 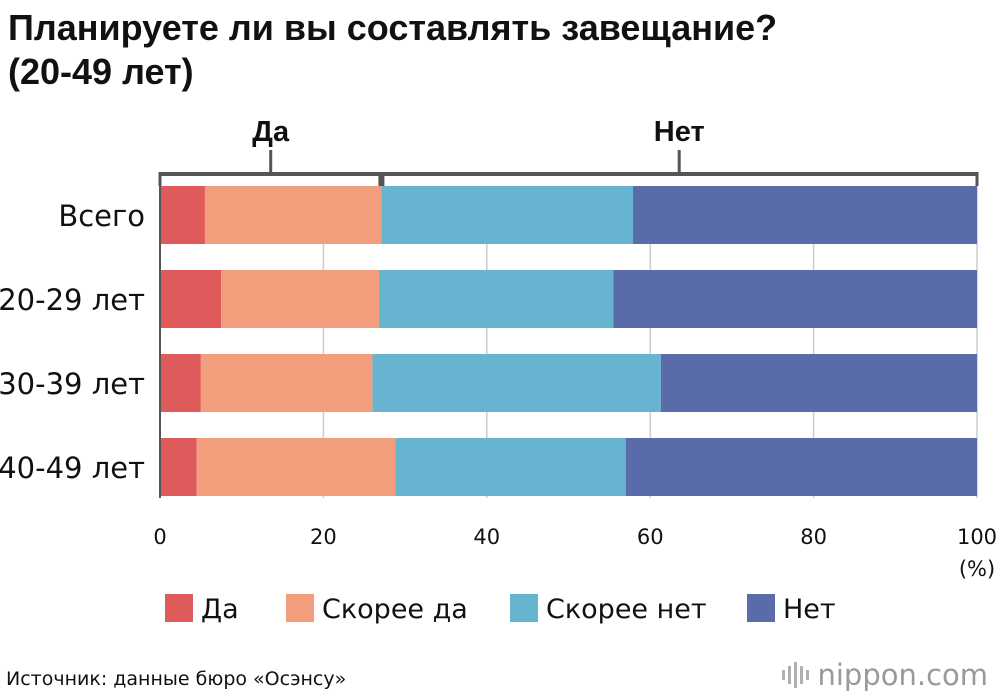 What do you see at coordinates (486, 537) in the screenshot?
I see `x-tick-label: 40` at bounding box center [486, 537].